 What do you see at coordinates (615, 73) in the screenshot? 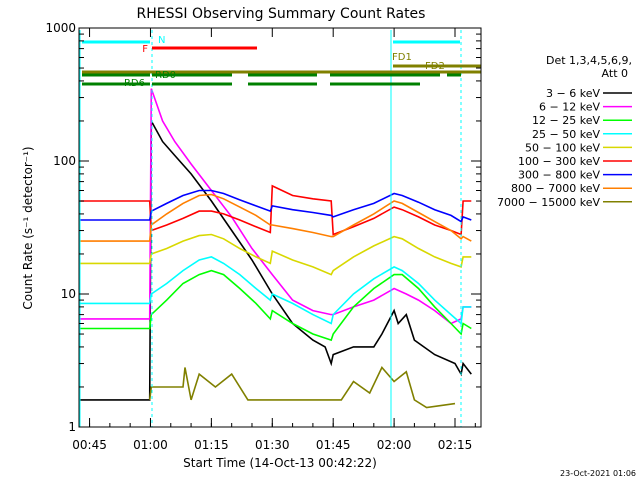
I see `legend-header-1: Att 0` at bounding box center [615, 73].